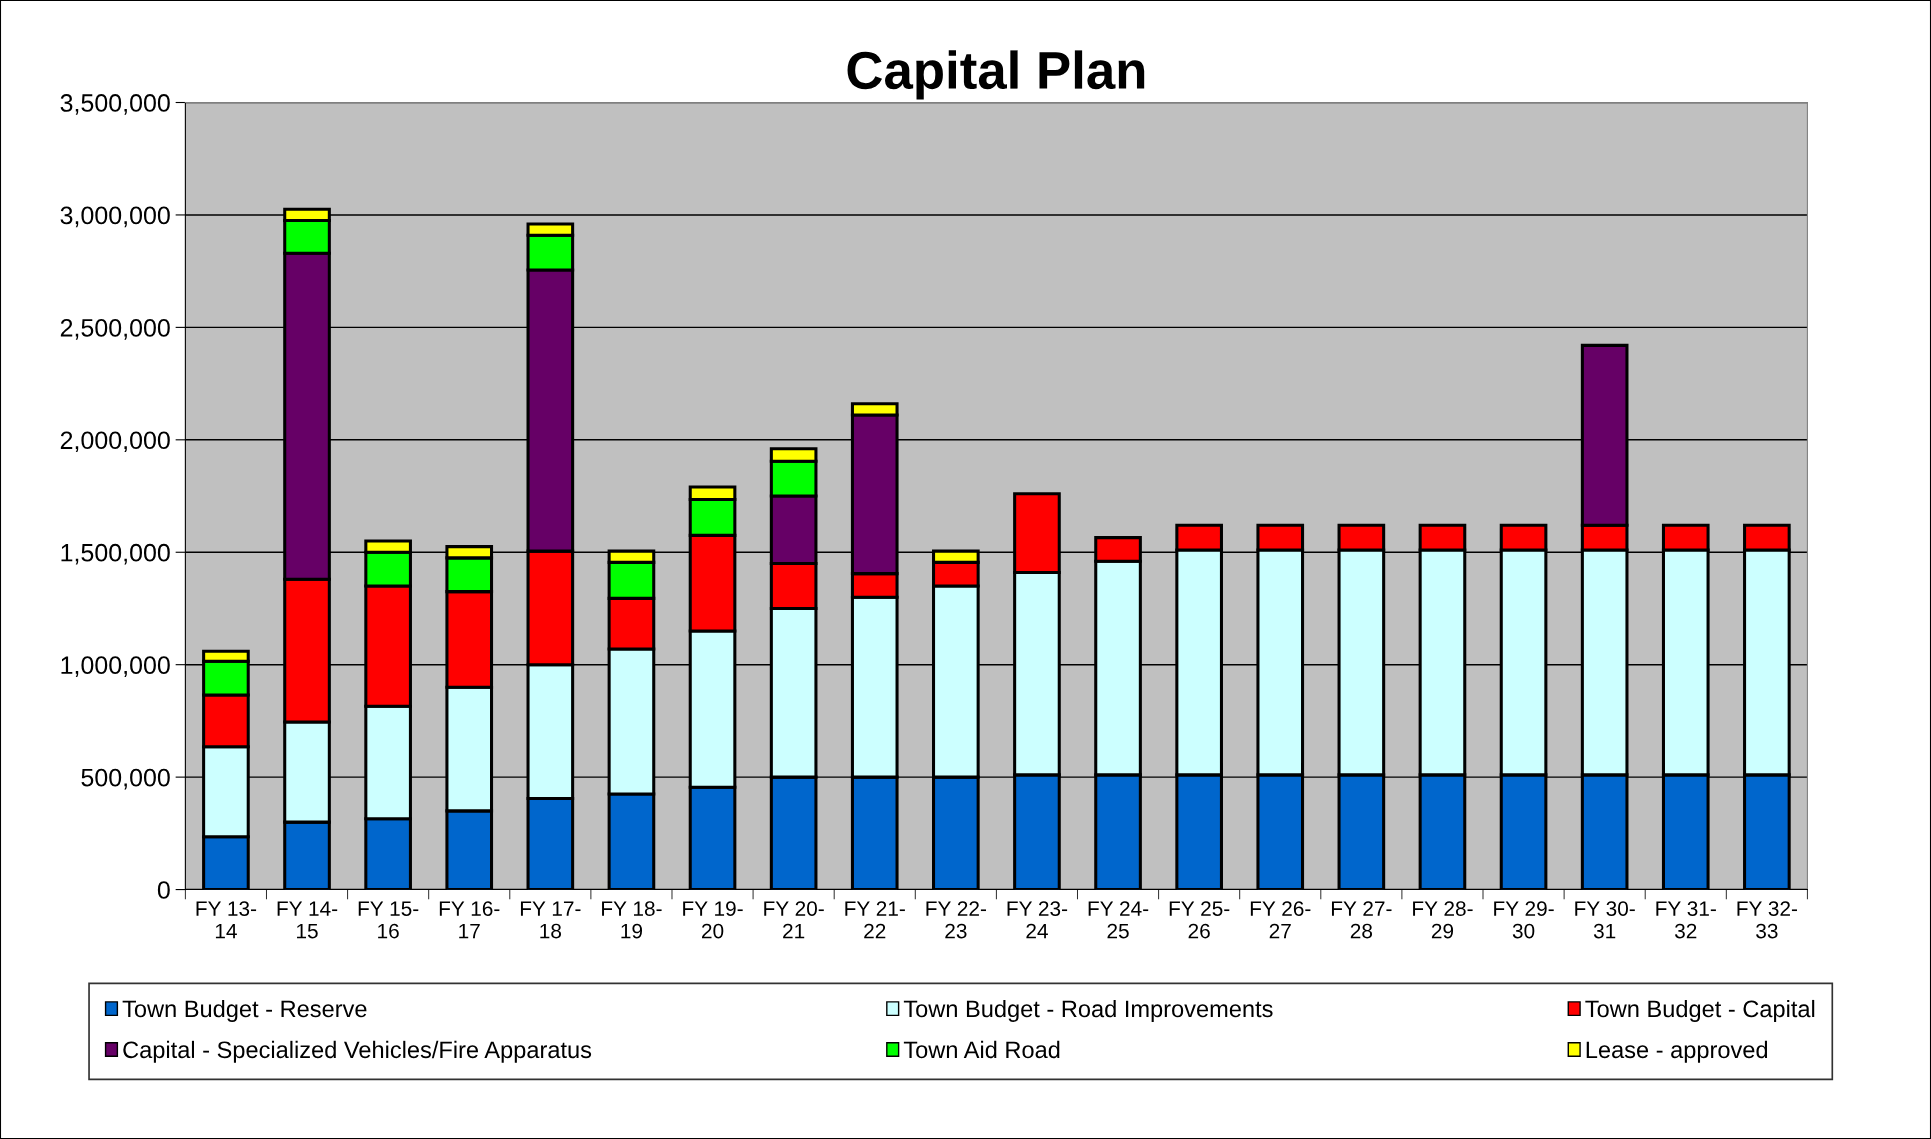 The height and width of the screenshot is (1139, 1931). What do you see at coordinates (1443, 920) in the screenshot?
I see `x-tick-label: FY 28-29` at bounding box center [1443, 920].